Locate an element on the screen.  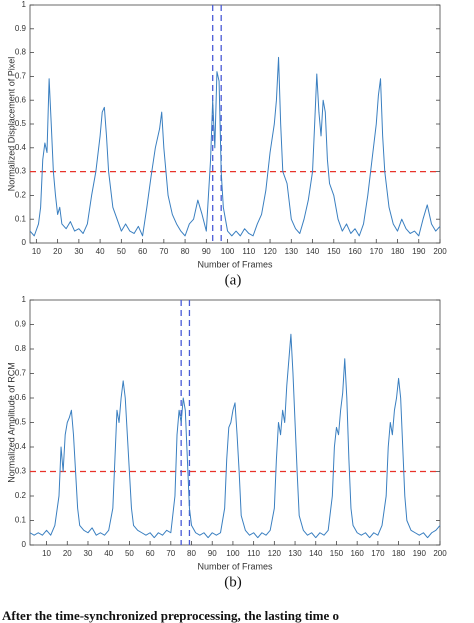
subfigure-label: (b) is located at coordinates (233, 582).